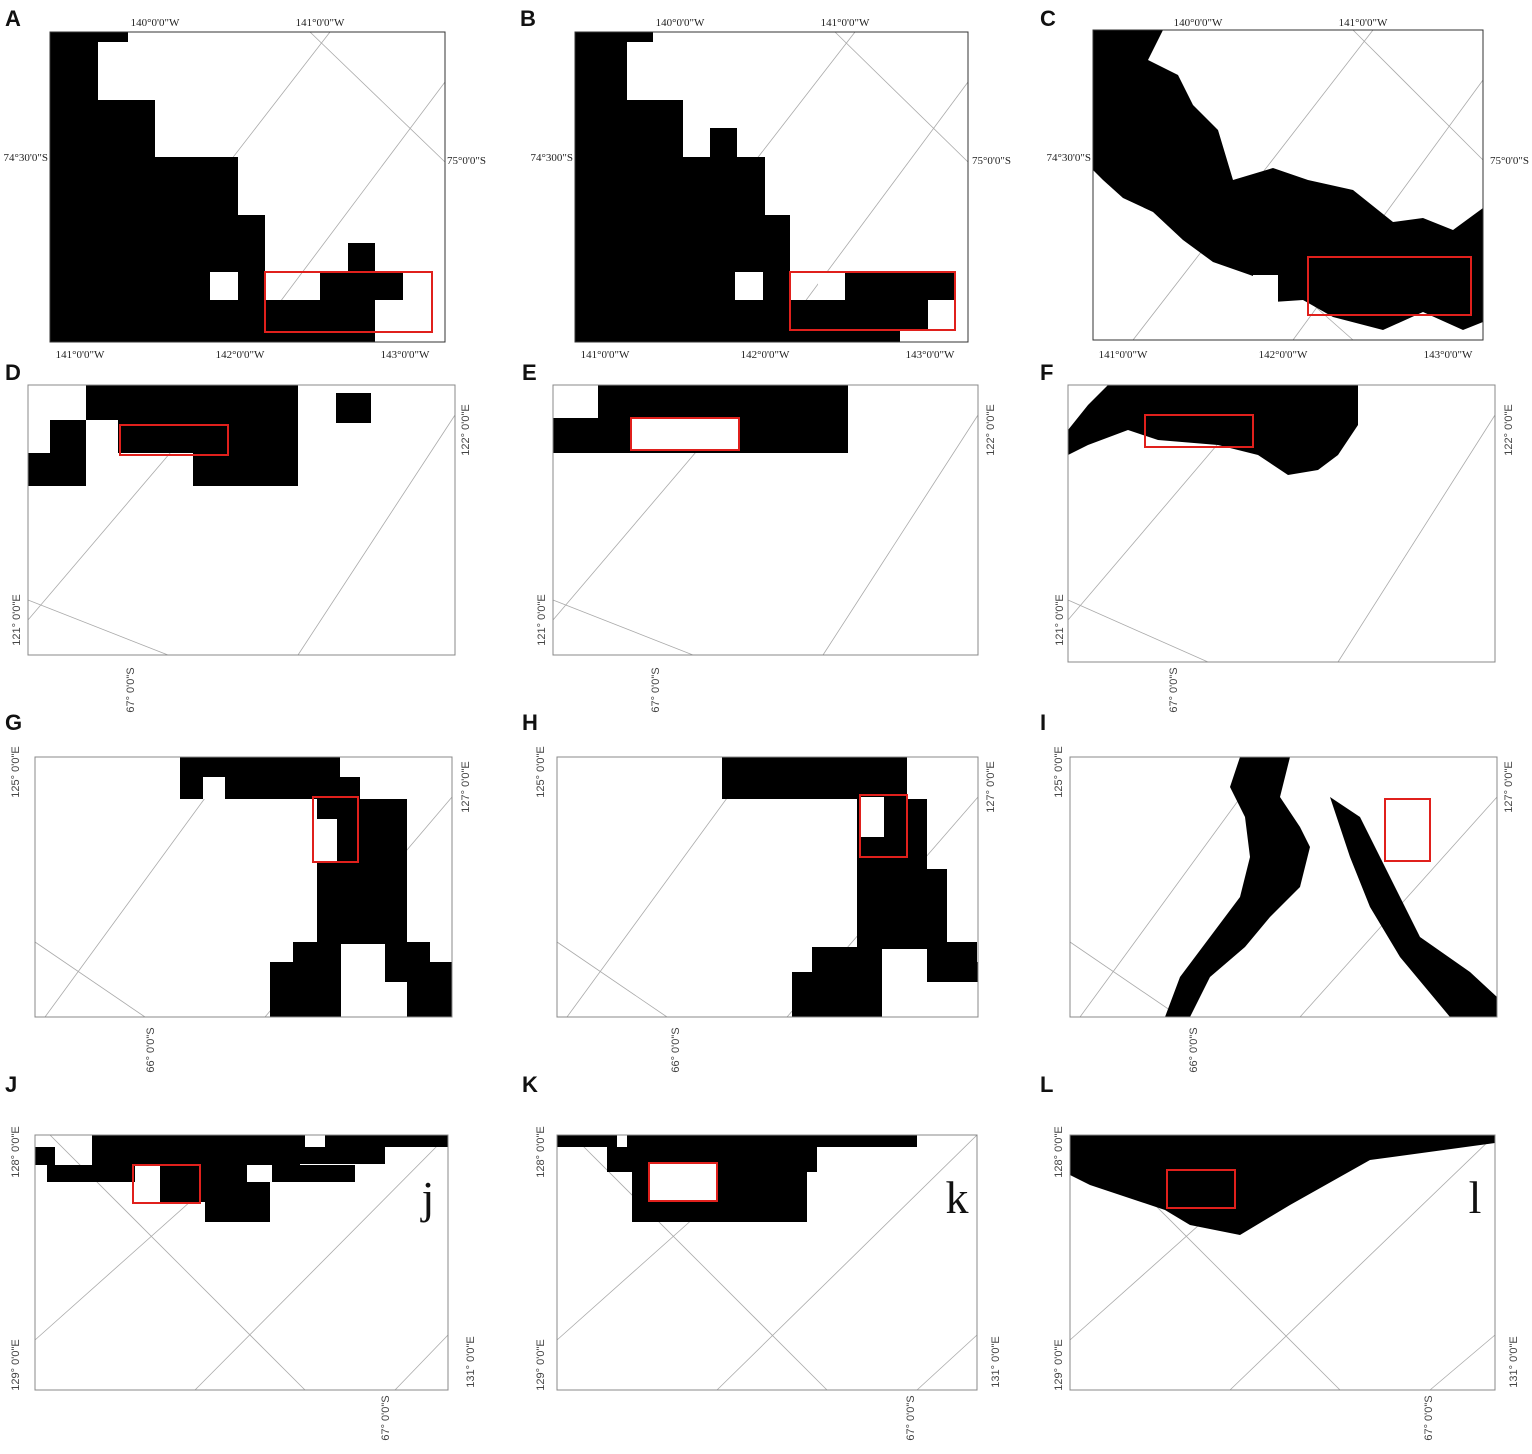  What do you see at coordinates (996, 1361) in the screenshot?
I see `coordinate-label: 131° 0'0"E` at bounding box center [996, 1361].